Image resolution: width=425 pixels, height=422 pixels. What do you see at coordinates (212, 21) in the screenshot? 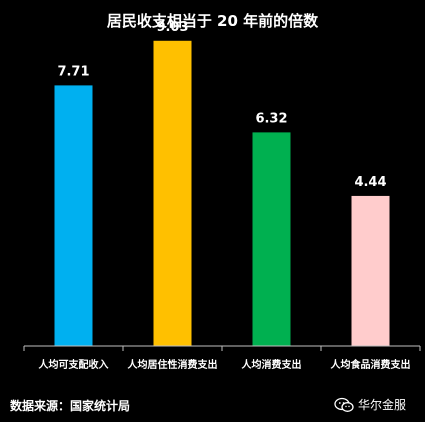
I see `chart-title: 居民收支相当于 20 年前的倍数` at bounding box center [212, 21].